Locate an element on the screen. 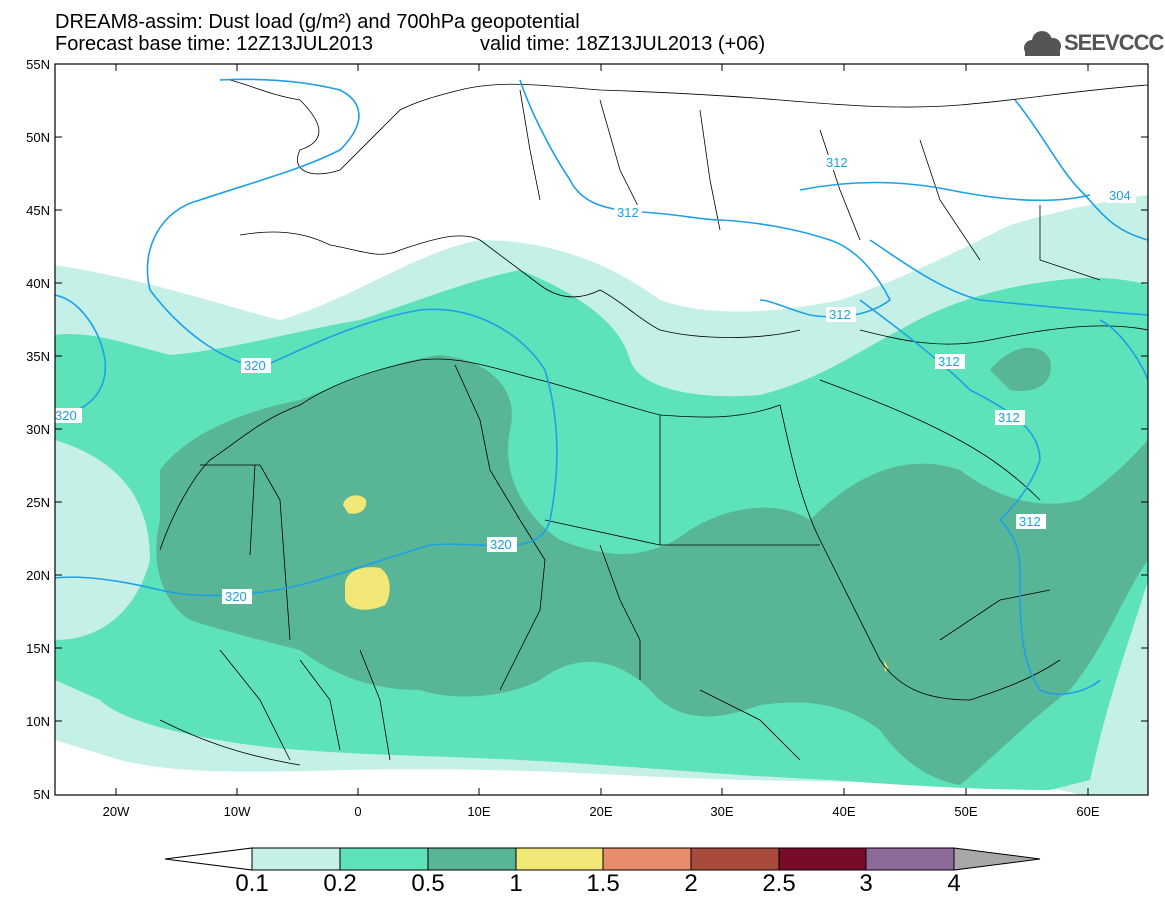 The height and width of the screenshot is (907, 1165). lat-label: 30N is located at coordinates (38, 429).